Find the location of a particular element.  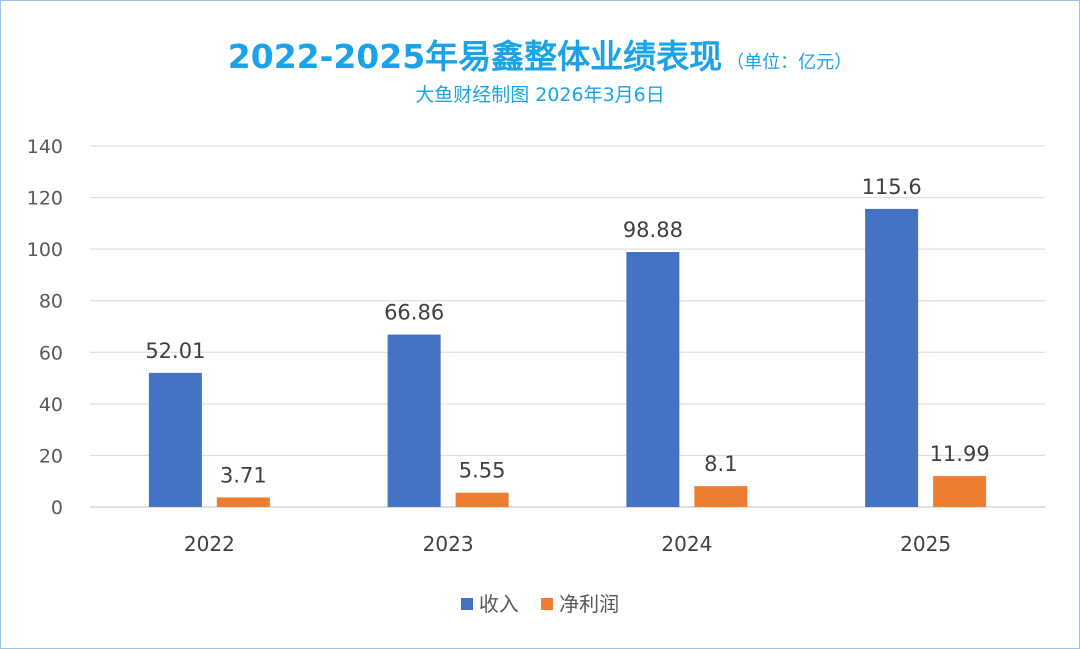

legend-swatch-net-profit is located at coordinates (547, 603).